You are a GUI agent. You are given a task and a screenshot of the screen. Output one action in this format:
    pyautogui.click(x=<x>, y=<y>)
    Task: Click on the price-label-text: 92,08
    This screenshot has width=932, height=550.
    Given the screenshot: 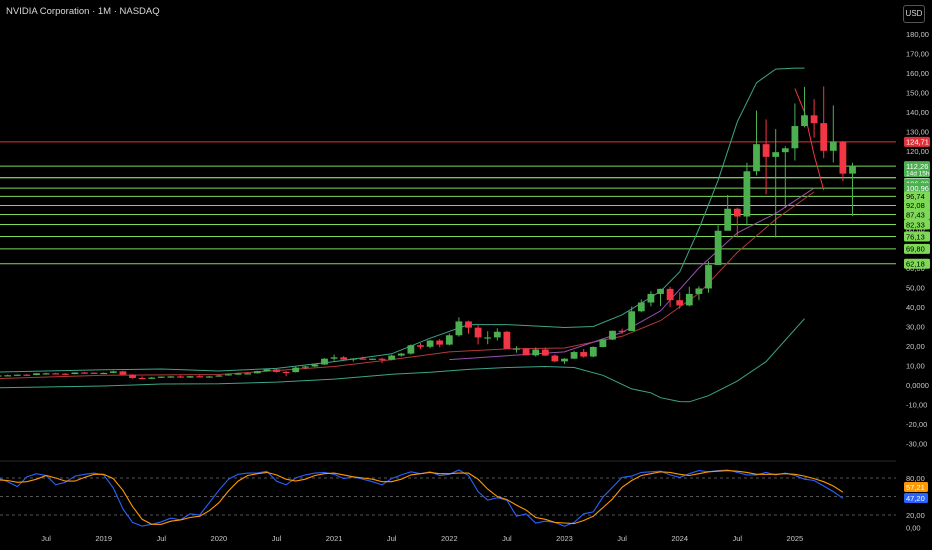 What is the action you would take?
    pyautogui.click(x=915, y=205)
    